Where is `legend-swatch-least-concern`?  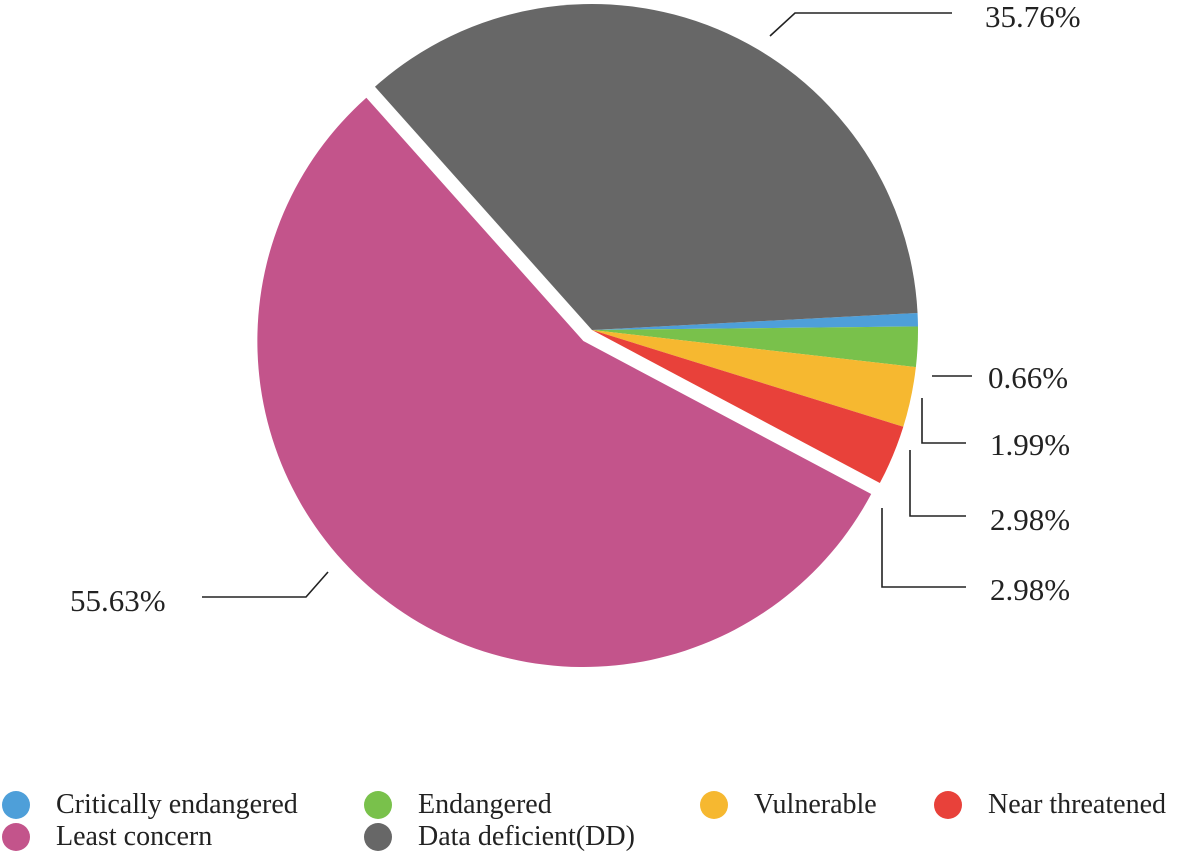
legend-swatch-least-concern is located at coordinates (16, 837).